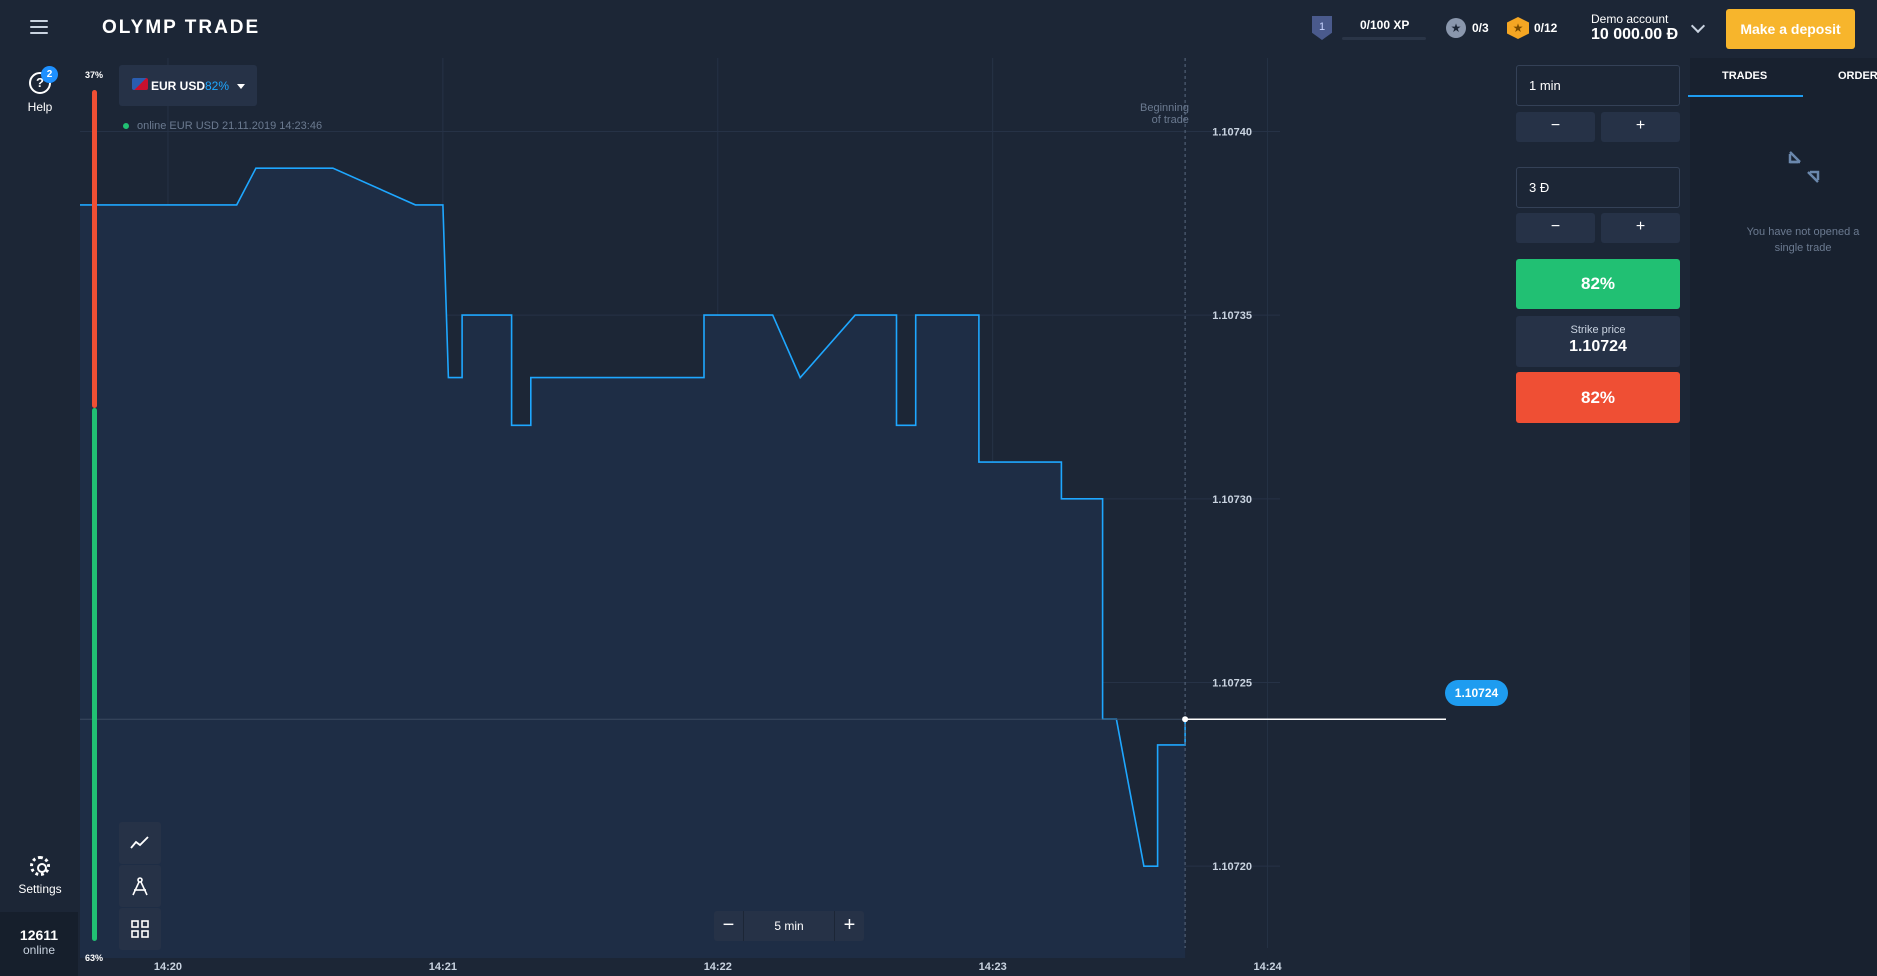  I want to click on beginning-label-line2: of trade, so click(1170, 120).